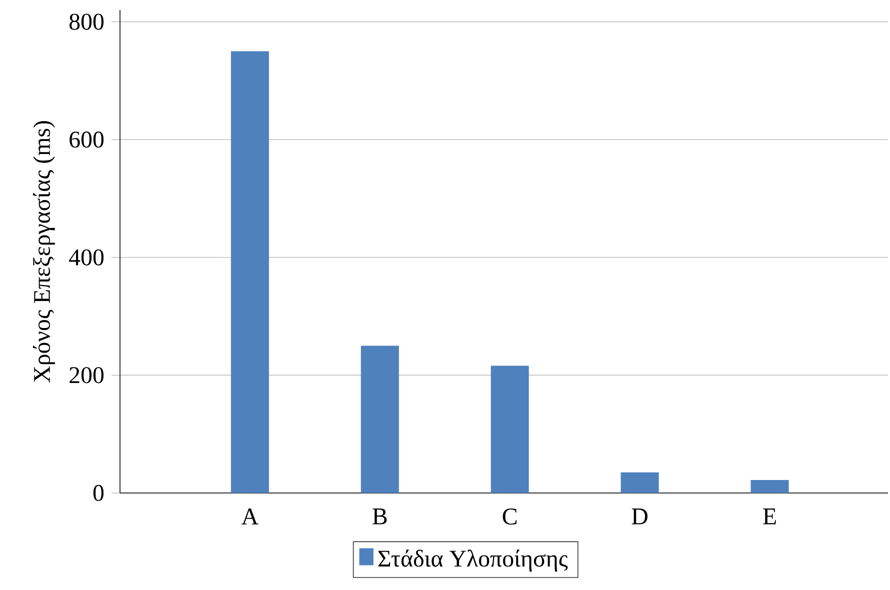 The width and height of the screenshot is (890, 590). I want to click on x-tick-label: E, so click(769, 516).